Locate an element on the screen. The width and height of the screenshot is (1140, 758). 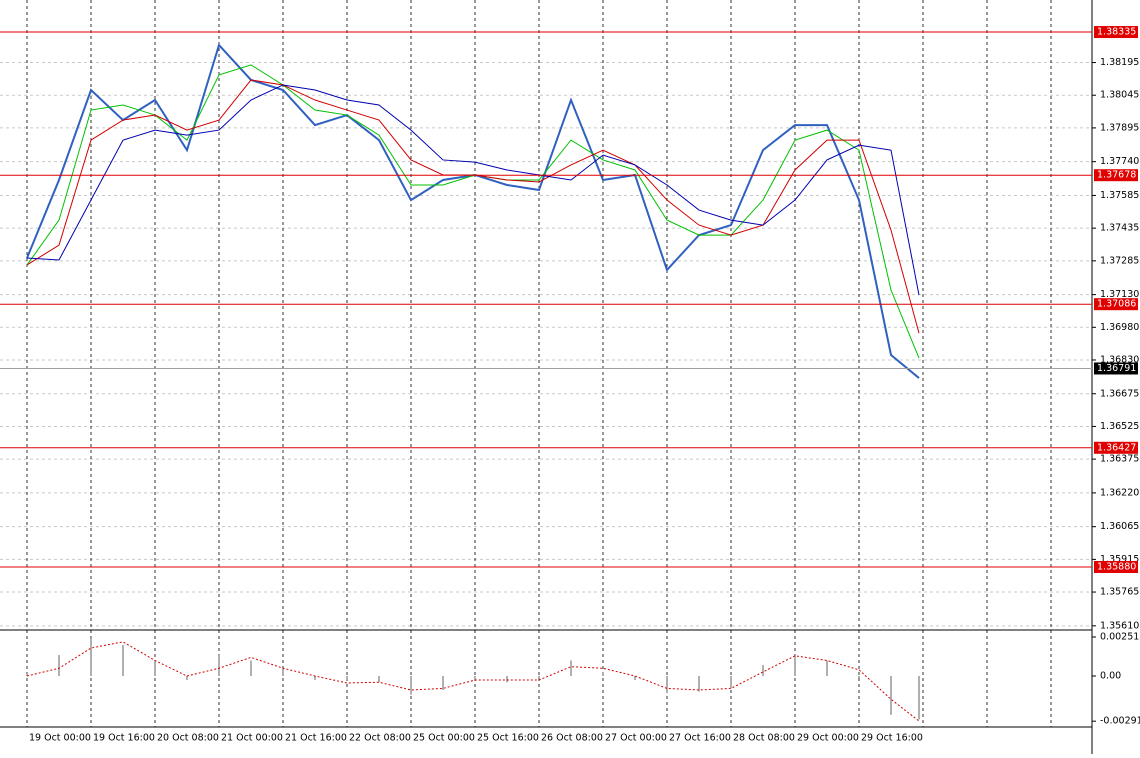
x-tick-label: 25 Oct 00:00 is located at coordinates (444, 738).